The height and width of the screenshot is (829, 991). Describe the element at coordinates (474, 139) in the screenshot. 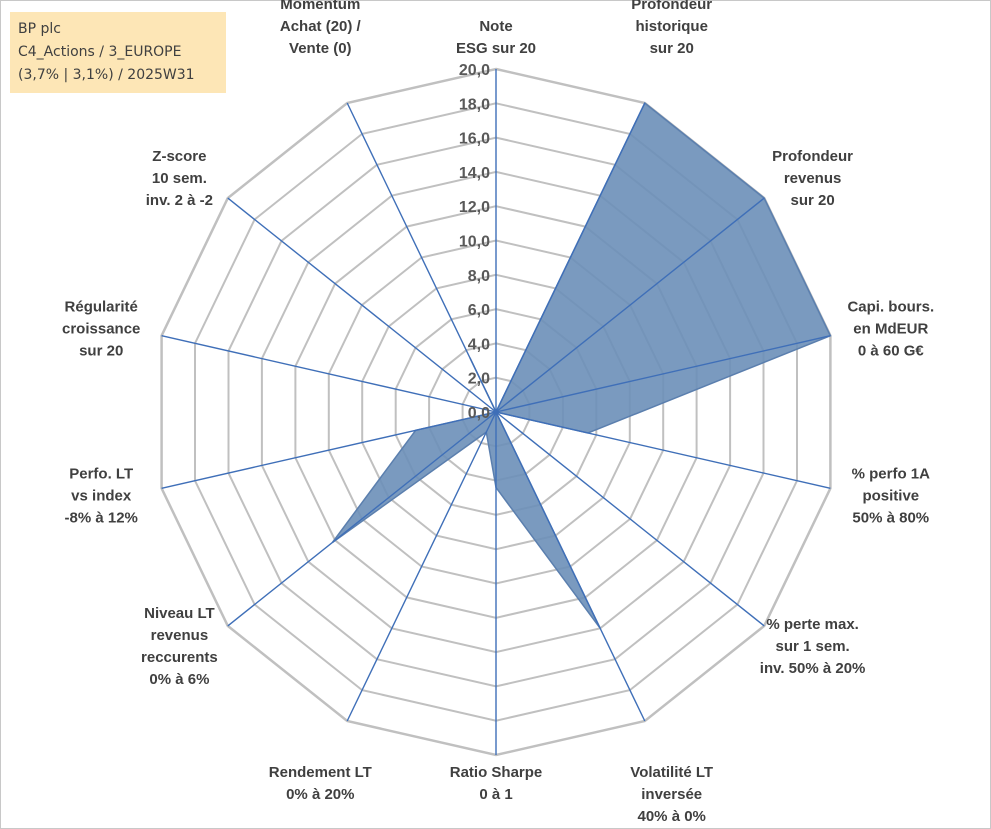

I see `tick-label: 16,0` at that location.